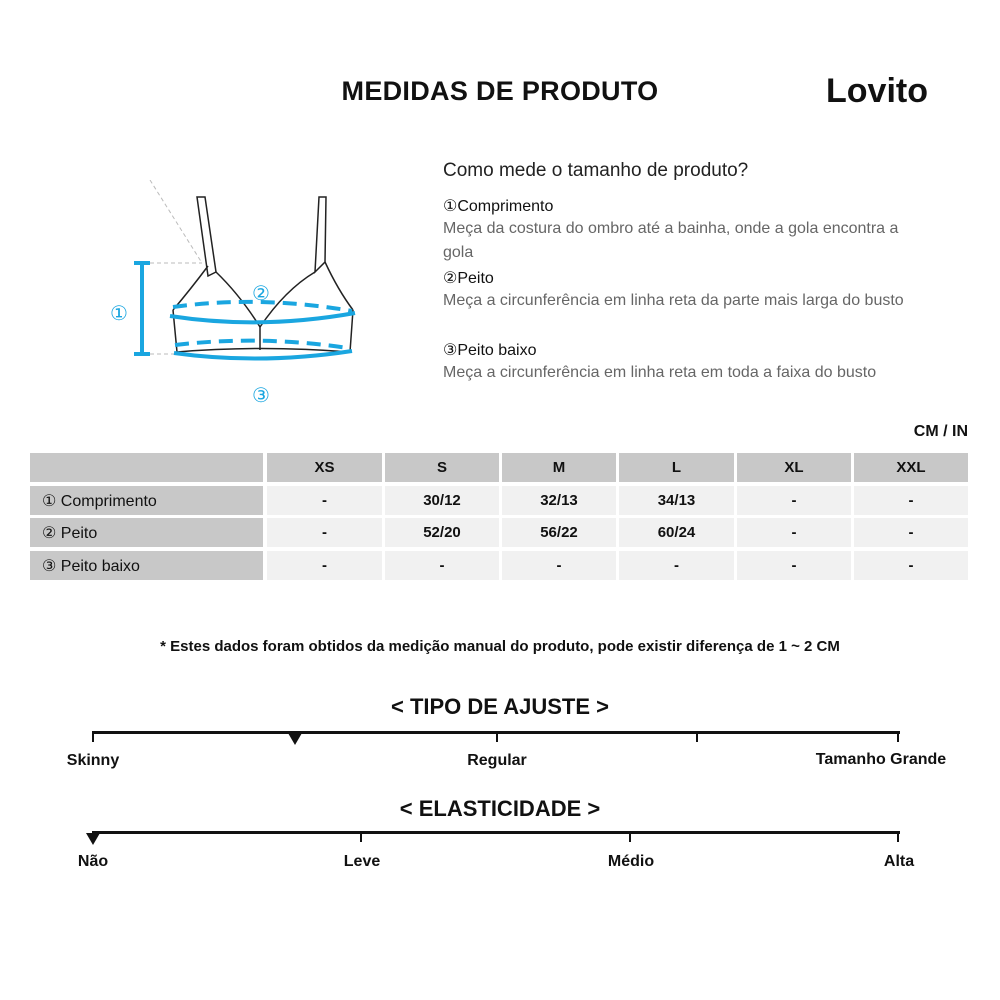 This screenshot has height=1000, width=1000. Describe the element at coordinates (881, 759) in the screenshot. I see `fit-label: Tamanho Grande` at that location.